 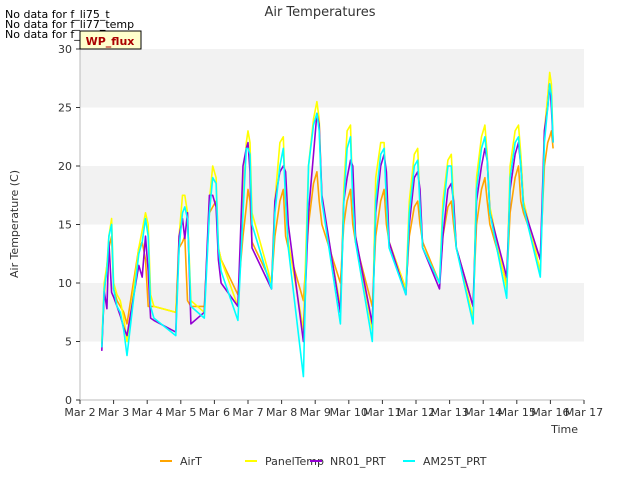 I want to click on legend-item-airt: AirT, so click(x=181, y=461).